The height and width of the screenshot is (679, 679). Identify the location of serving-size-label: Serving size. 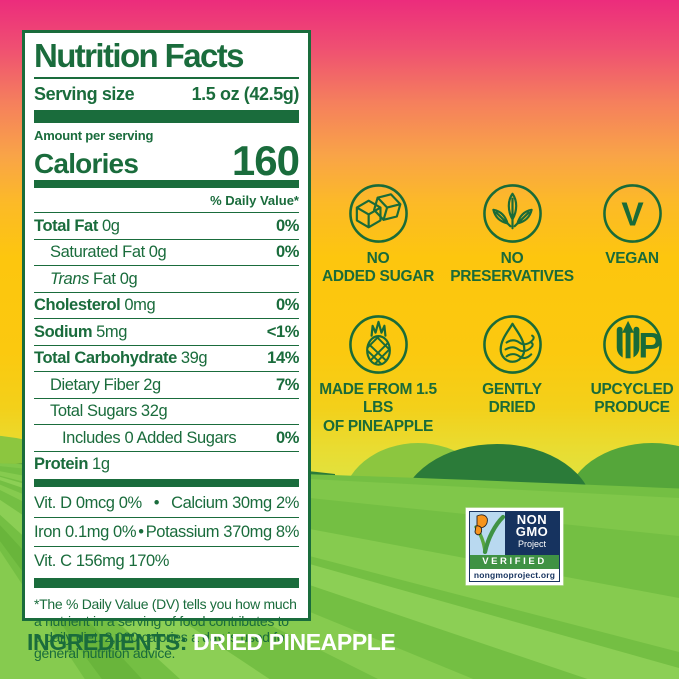
(84, 93).